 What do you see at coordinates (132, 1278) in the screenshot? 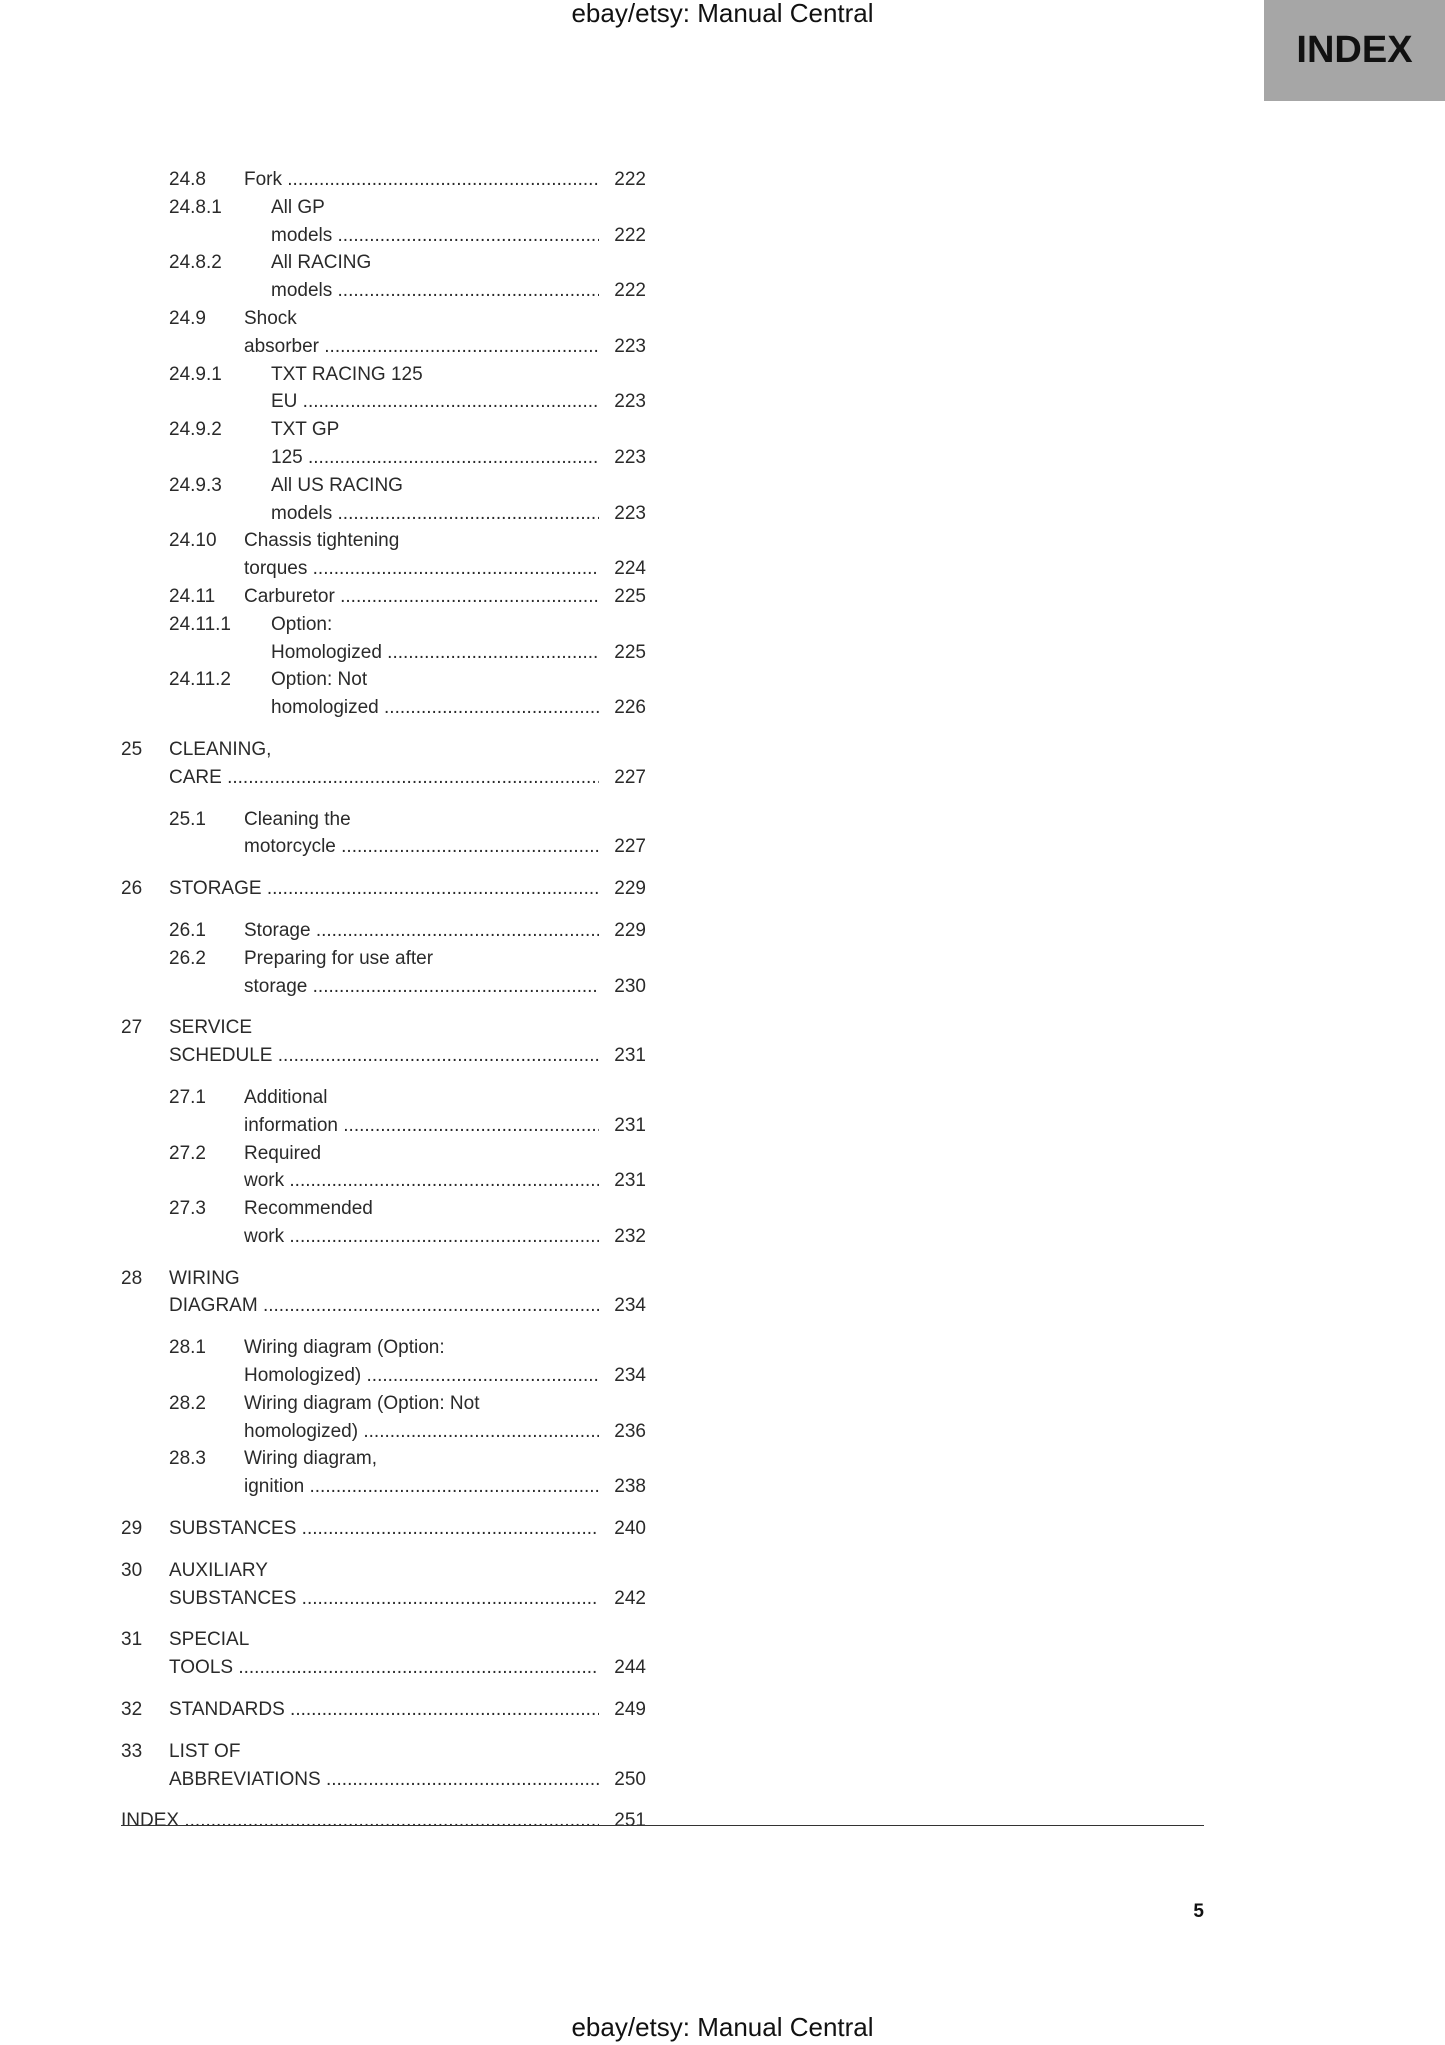
I see `toc-entry-number: 28` at bounding box center [132, 1278].